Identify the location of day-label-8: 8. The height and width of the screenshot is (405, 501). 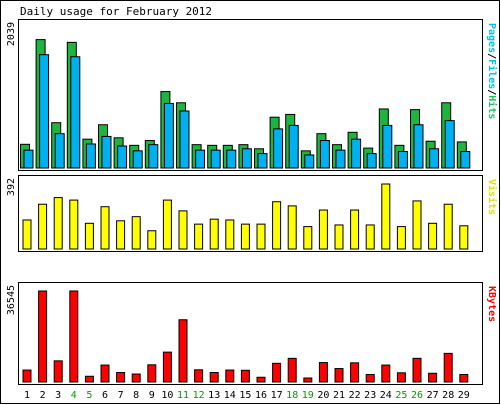
(136, 395).